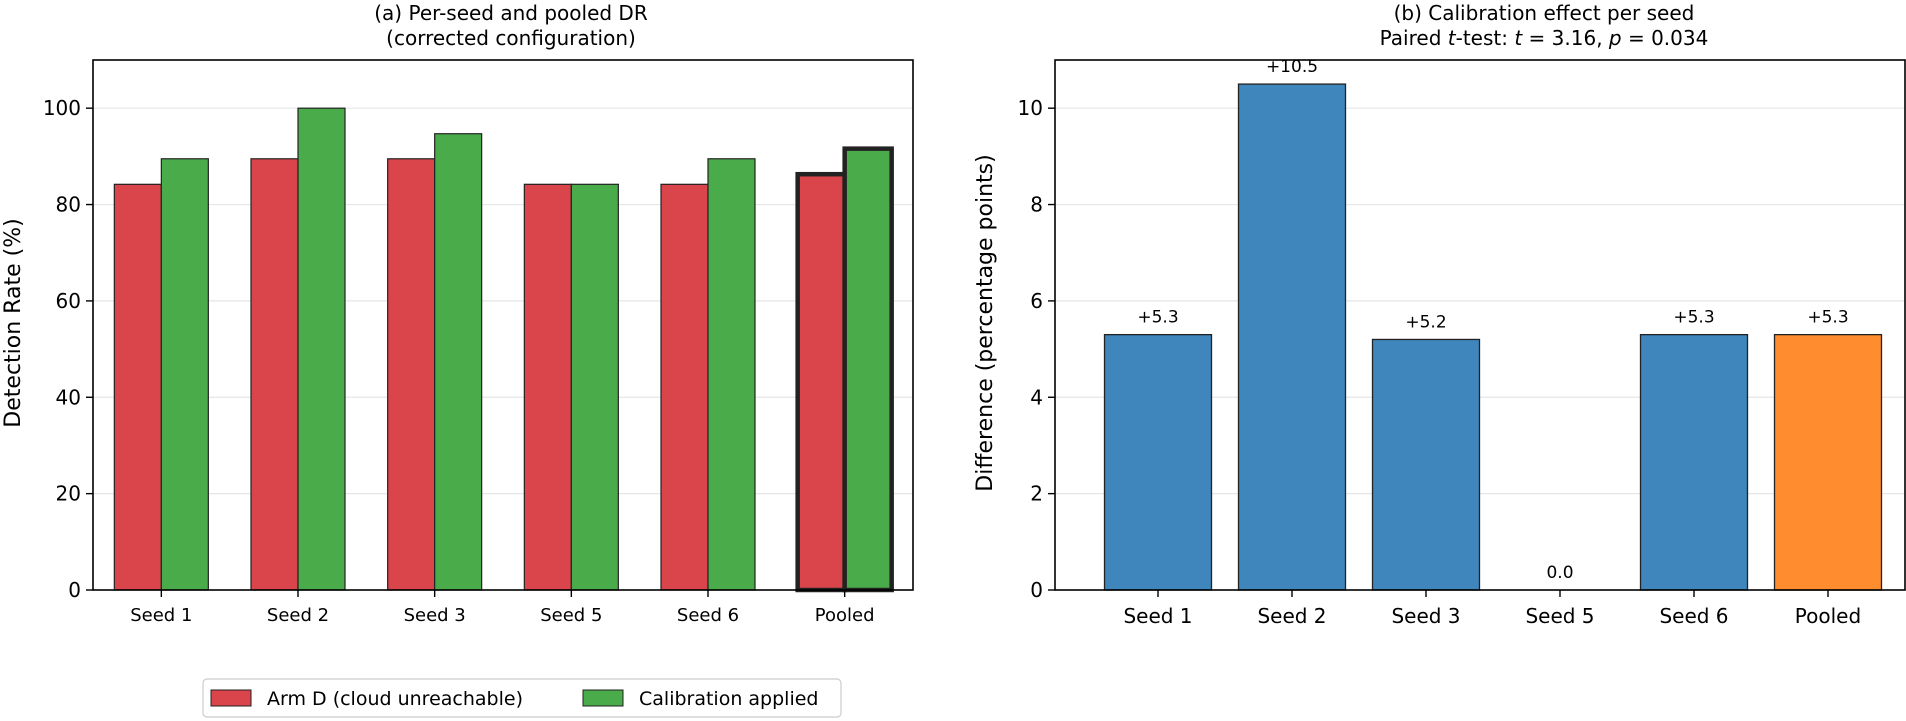 The image size is (1906, 721). Describe the element at coordinates (547, 387) in the screenshot. I see `bar-seed-5-arm-d` at that location.